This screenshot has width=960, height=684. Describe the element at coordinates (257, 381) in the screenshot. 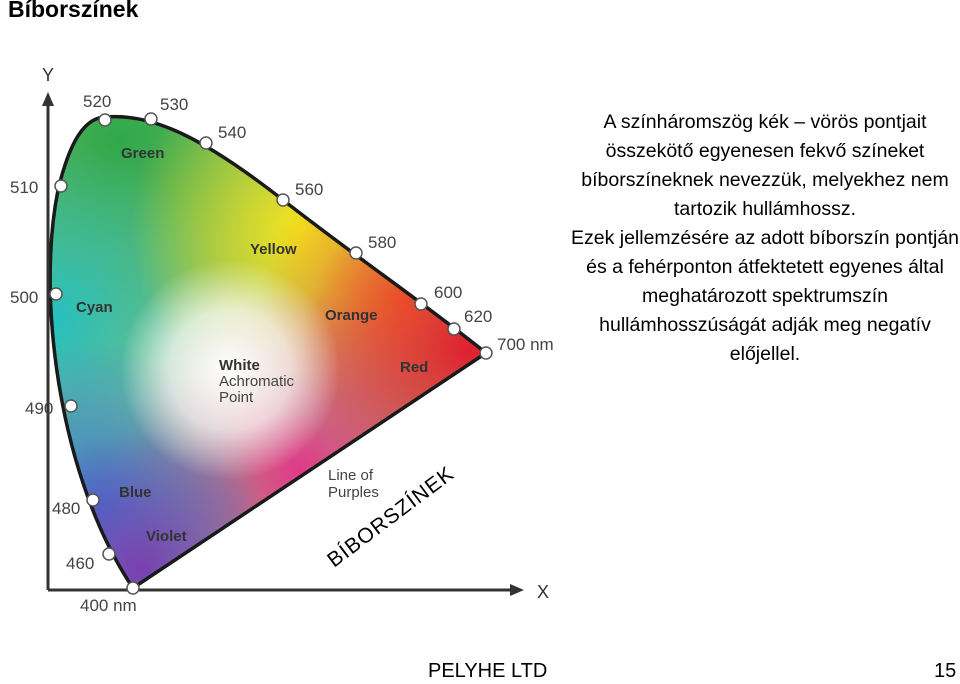

I see `region-achromatic: Achromatic` at that location.